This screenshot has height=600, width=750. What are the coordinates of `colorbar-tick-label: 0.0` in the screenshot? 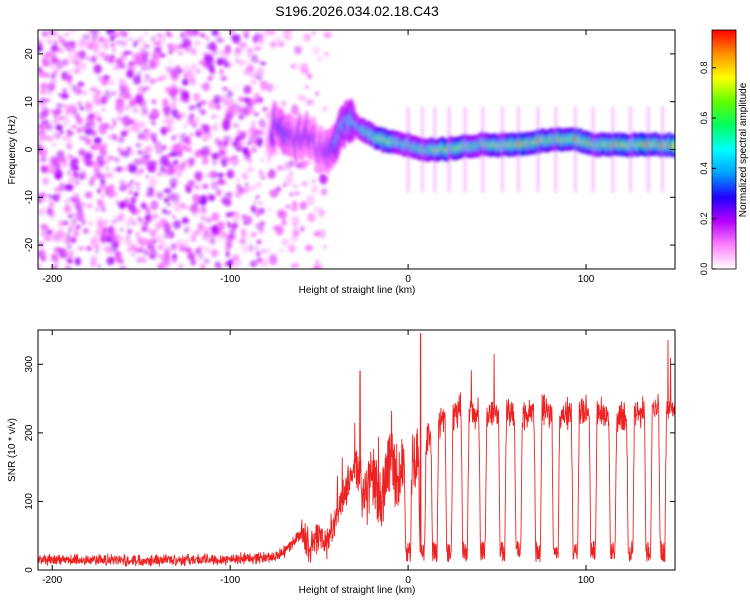 It's located at (704, 269).